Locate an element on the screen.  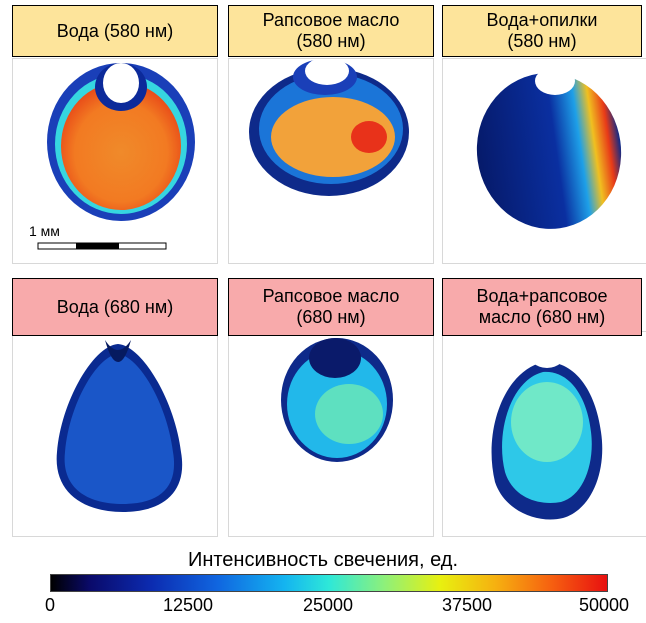
colorbar-tick: 12500 is located at coordinates (188, 605).